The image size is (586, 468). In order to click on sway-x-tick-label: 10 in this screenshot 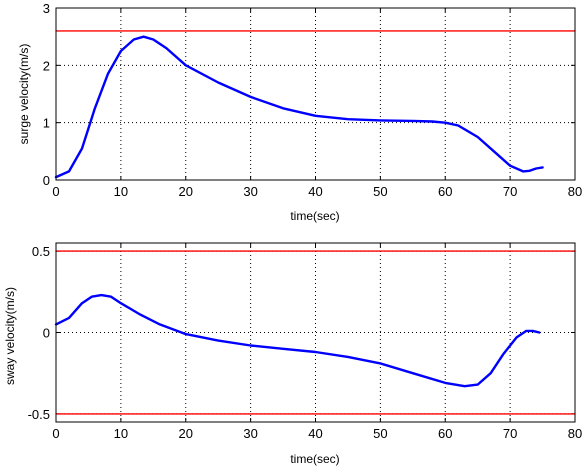, I will do `click(121, 433)`.